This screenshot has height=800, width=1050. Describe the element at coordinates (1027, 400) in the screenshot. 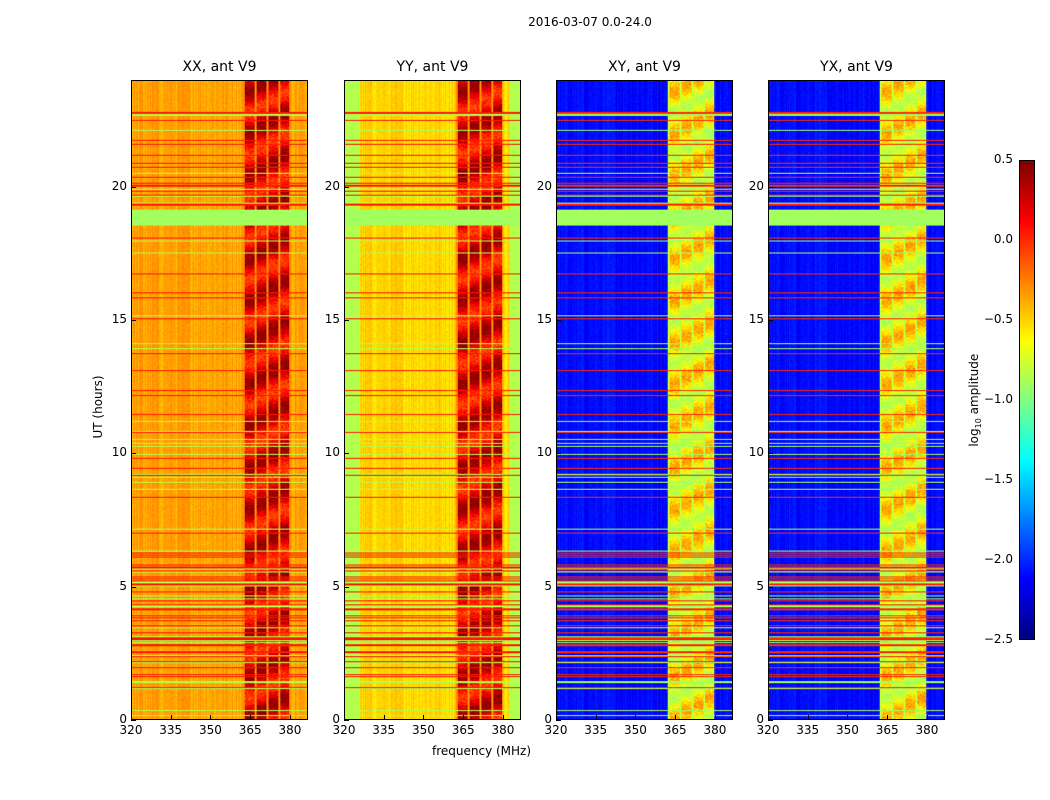

I see `colorbar` at that location.